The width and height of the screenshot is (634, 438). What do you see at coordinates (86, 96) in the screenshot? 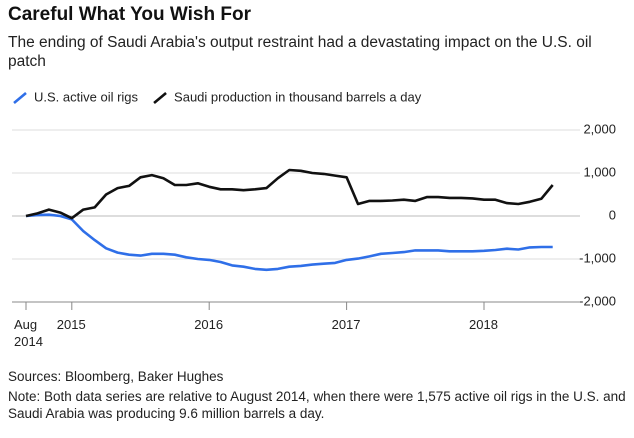
I see `legend-label: U.S. active oil rigs` at bounding box center [86, 96].